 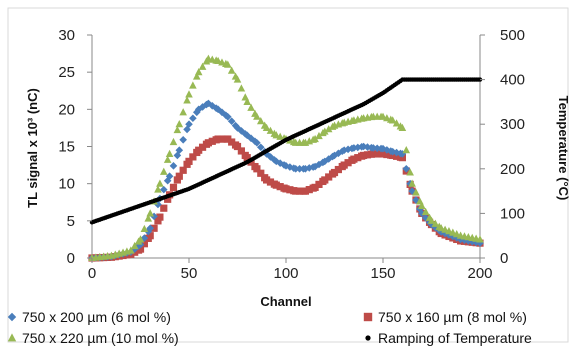 I want to click on y-axis-left-title: TL signal x 10³ (nC), so click(x=32, y=148).